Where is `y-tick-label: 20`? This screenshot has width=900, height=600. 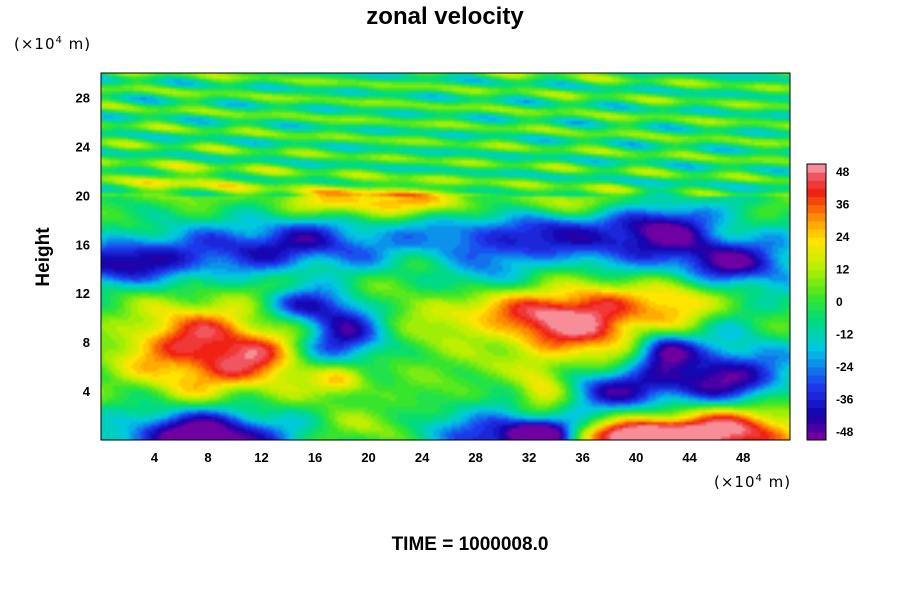 y-tick-label: 20 is located at coordinates (83, 195).